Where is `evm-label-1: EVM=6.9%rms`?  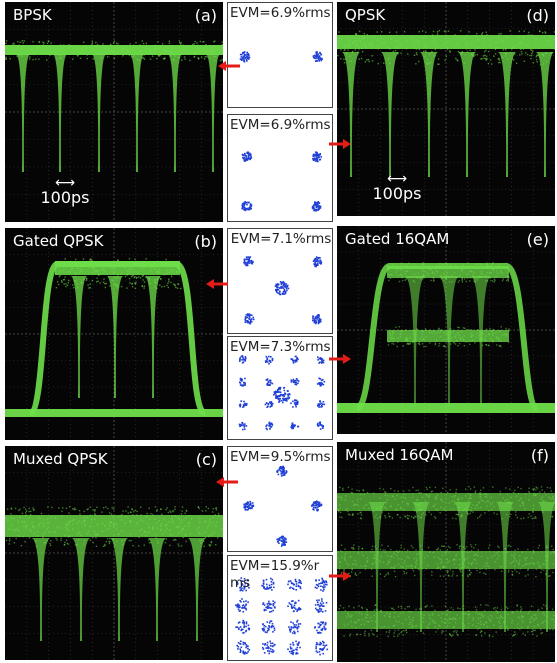
evm-label-1: EVM=6.9%rms is located at coordinates (280, 13).